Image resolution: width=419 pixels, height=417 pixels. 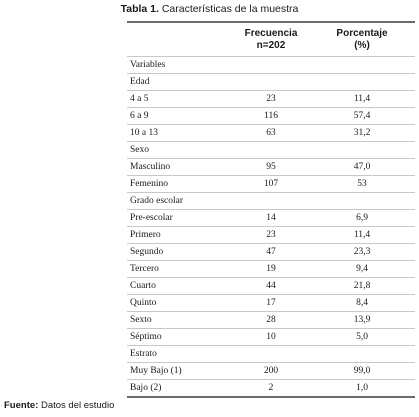 I want to click on header-frequency: Frecuencia n=202, so click(x=271, y=39).